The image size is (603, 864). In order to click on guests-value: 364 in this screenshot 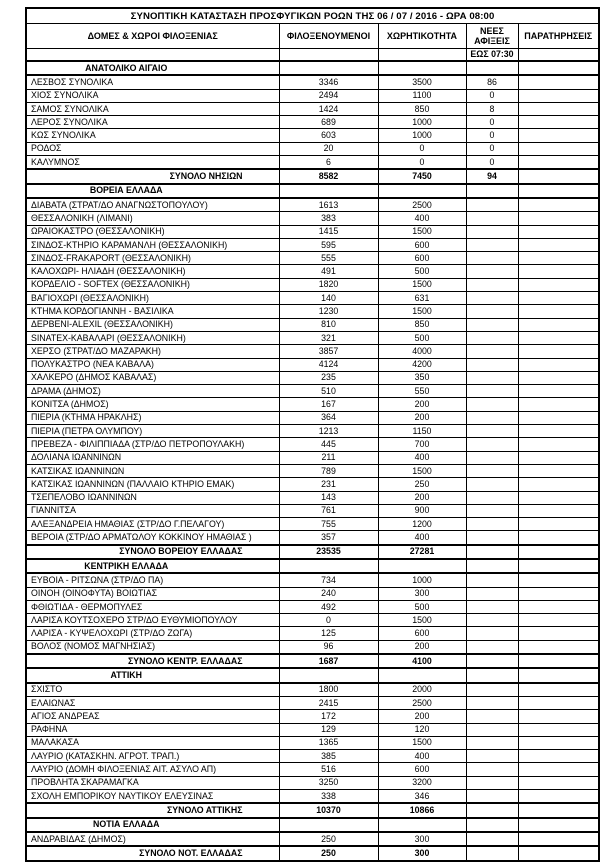, I will do `click(328, 418)`.